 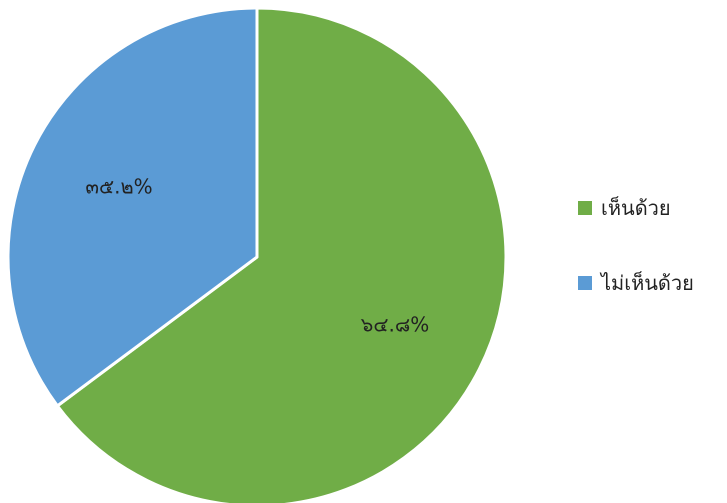 What do you see at coordinates (585, 208) in the screenshot?
I see `legend-swatch-agree` at bounding box center [585, 208].